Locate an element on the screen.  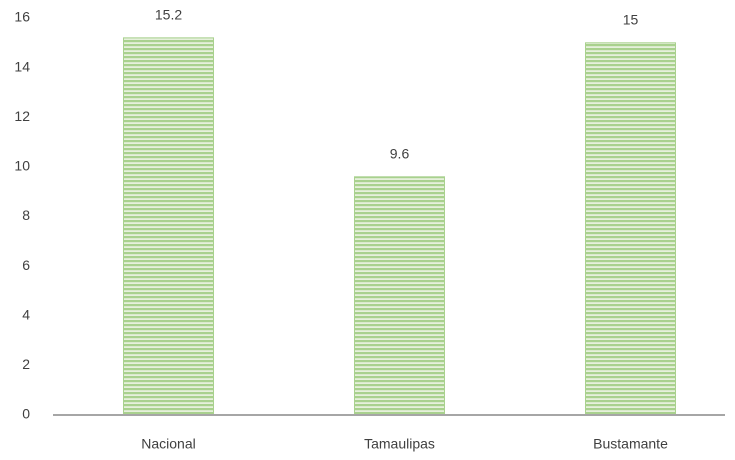
y-tick-label: 16 is located at coordinates (22, 17).